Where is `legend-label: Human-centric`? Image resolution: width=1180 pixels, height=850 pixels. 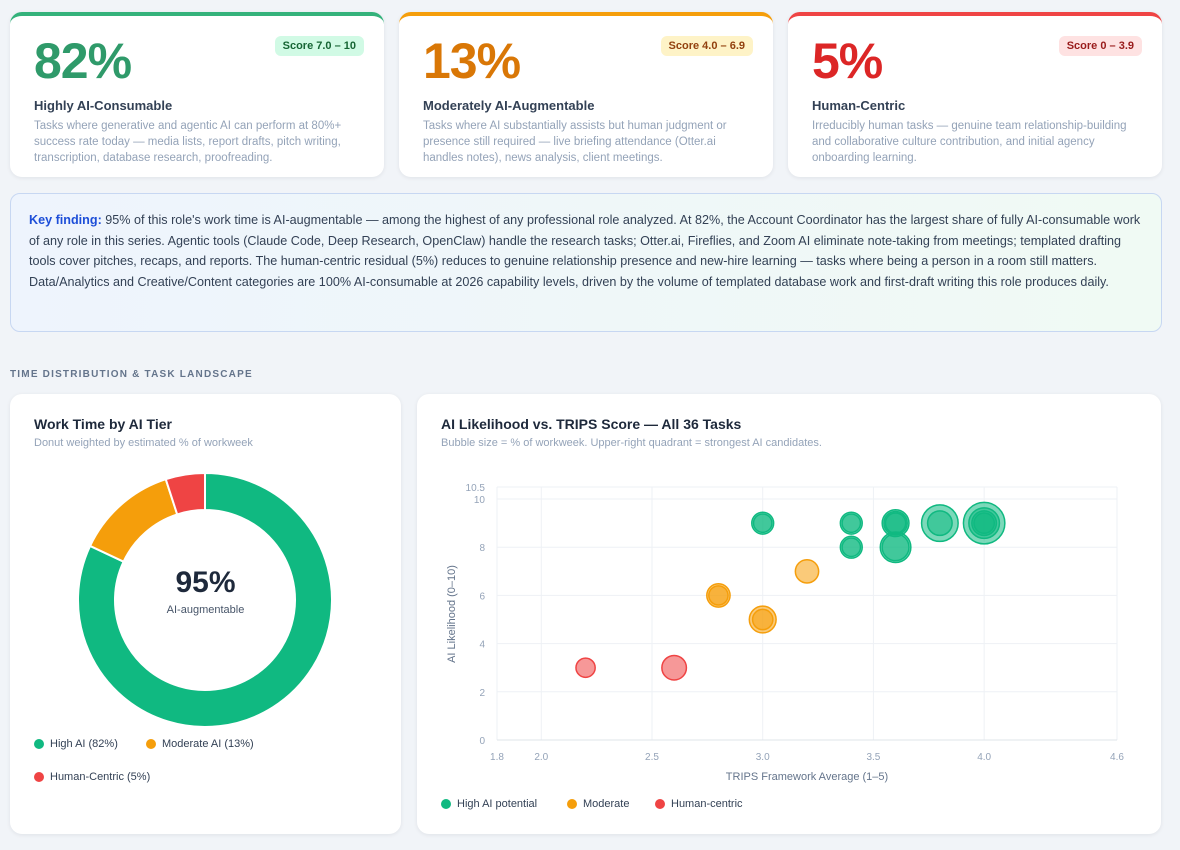
legend-label: Human-centric is located at coordinates (707, 804).